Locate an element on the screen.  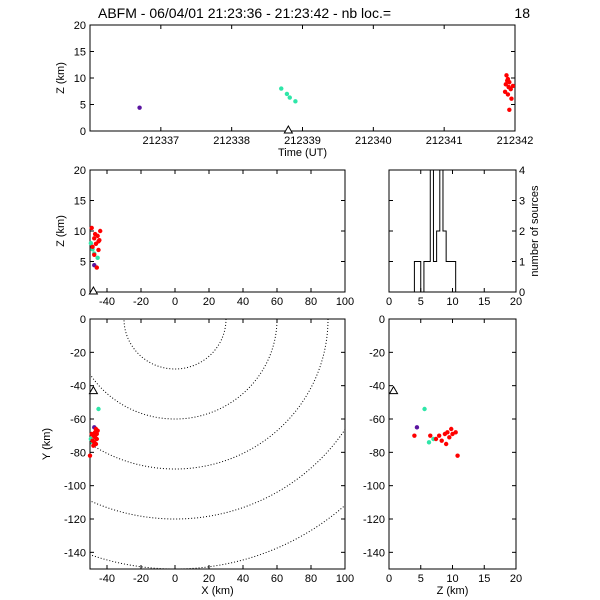
x-axis-label: Time (UT) is located at coordinates (302, 153).